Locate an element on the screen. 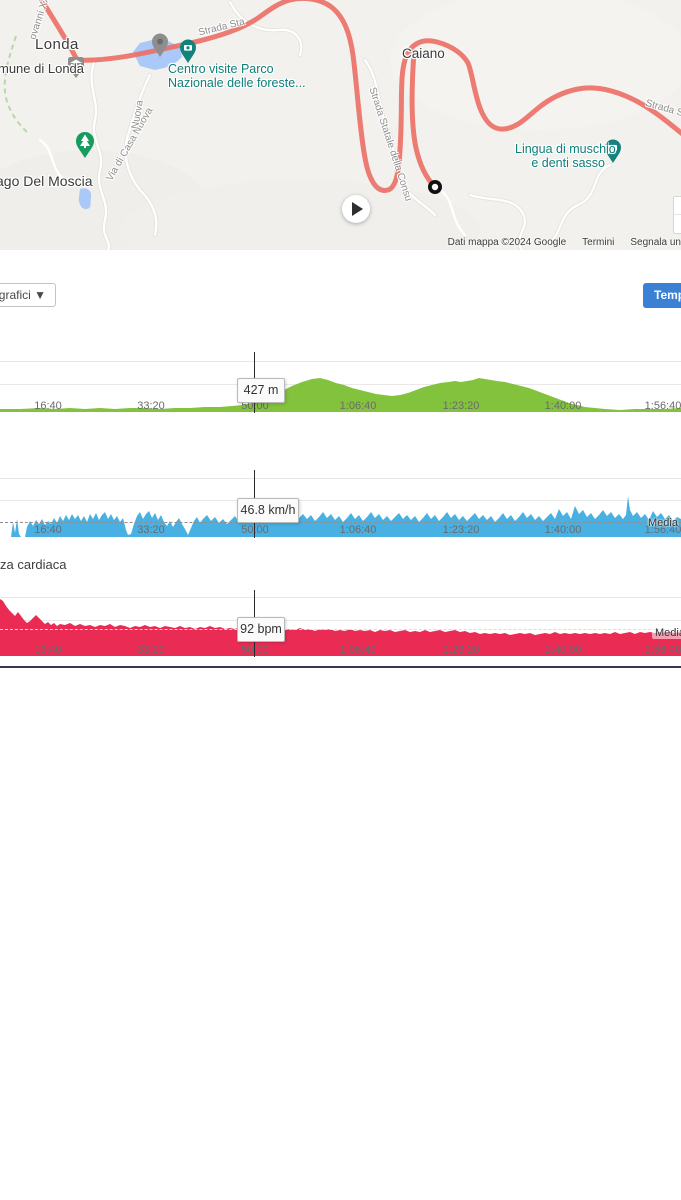  zoom-in-button: + is located at coordinates (677, 205).